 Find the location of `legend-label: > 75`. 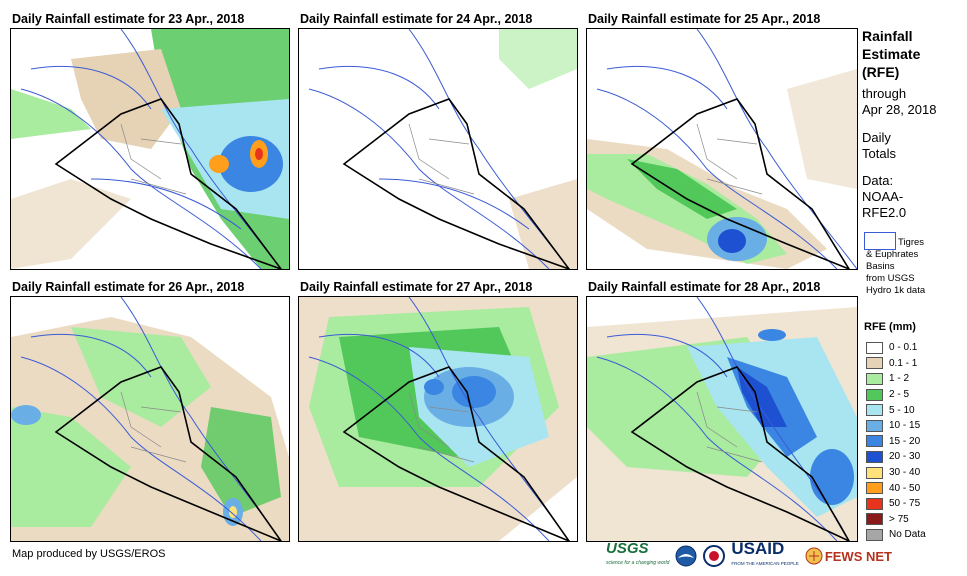

legend-label: > 75 is located at coordinates (899, 519).